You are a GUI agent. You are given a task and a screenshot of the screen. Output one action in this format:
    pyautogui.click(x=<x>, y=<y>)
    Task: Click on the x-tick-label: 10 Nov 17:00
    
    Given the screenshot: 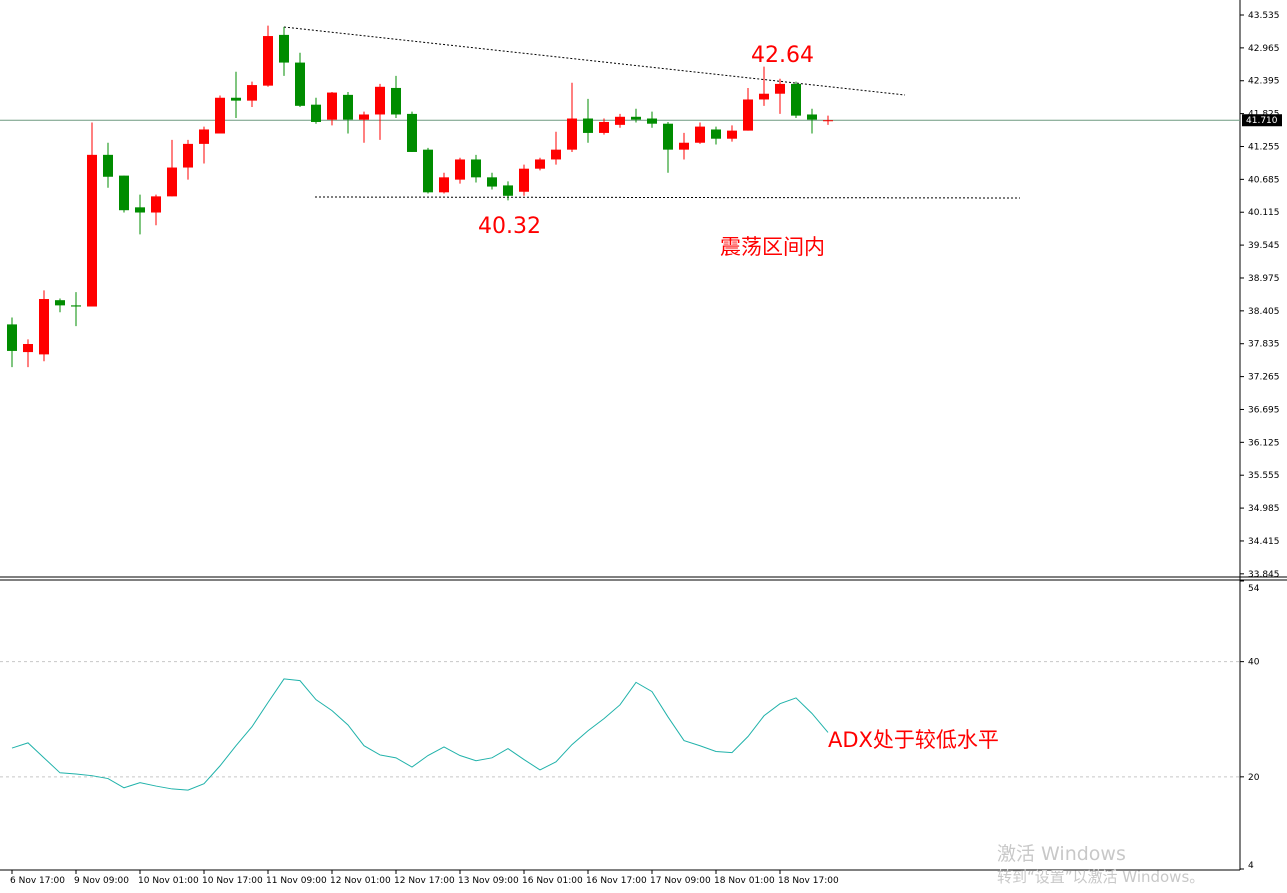 What is the action you would take?
    pyautogui.click(x=232, y=881)
    